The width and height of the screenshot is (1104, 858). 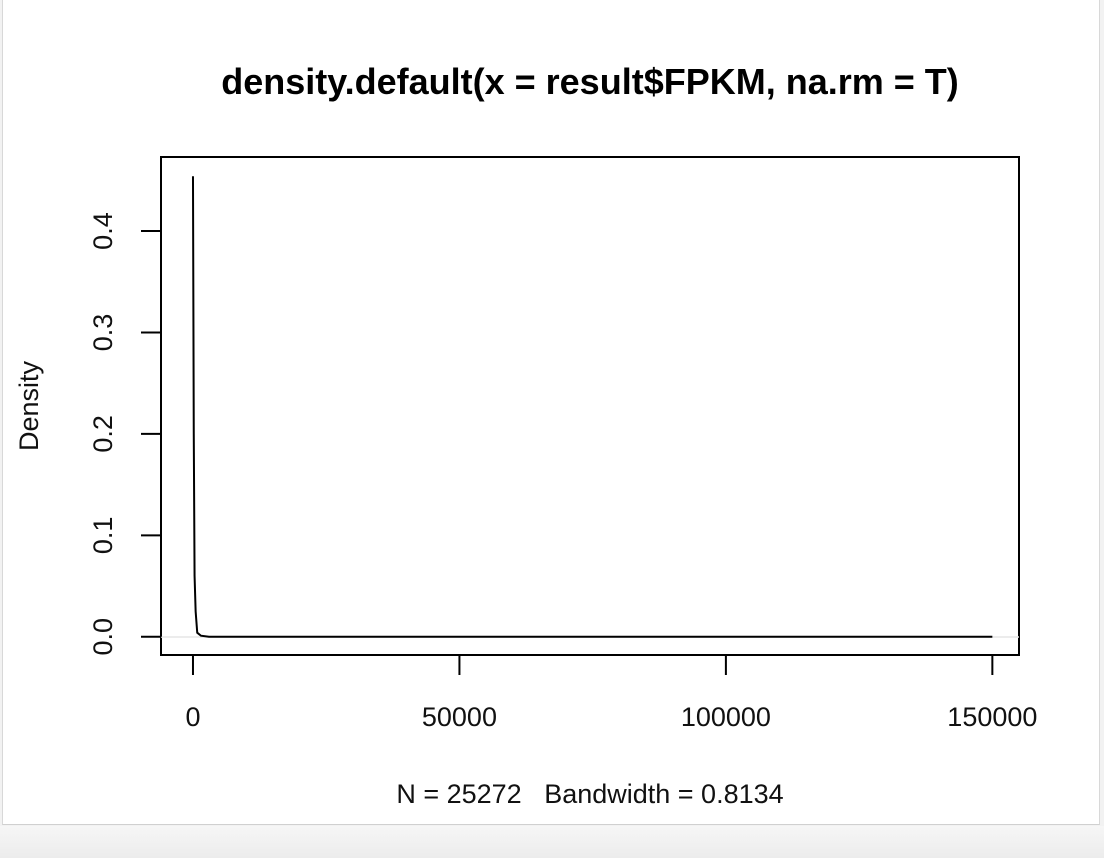 I want to click on y-tick-label: 0.4, so click(x=103, y=231).